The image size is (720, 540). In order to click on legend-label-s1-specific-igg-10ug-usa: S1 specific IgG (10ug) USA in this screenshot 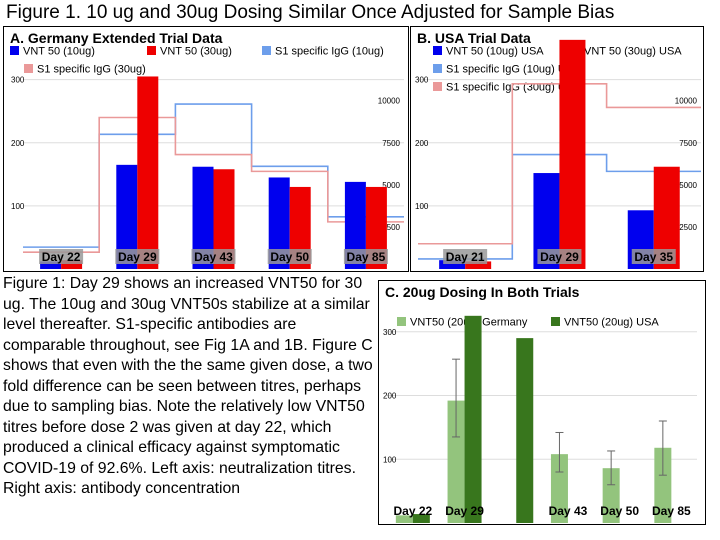, I will do `click(513, 70)`.